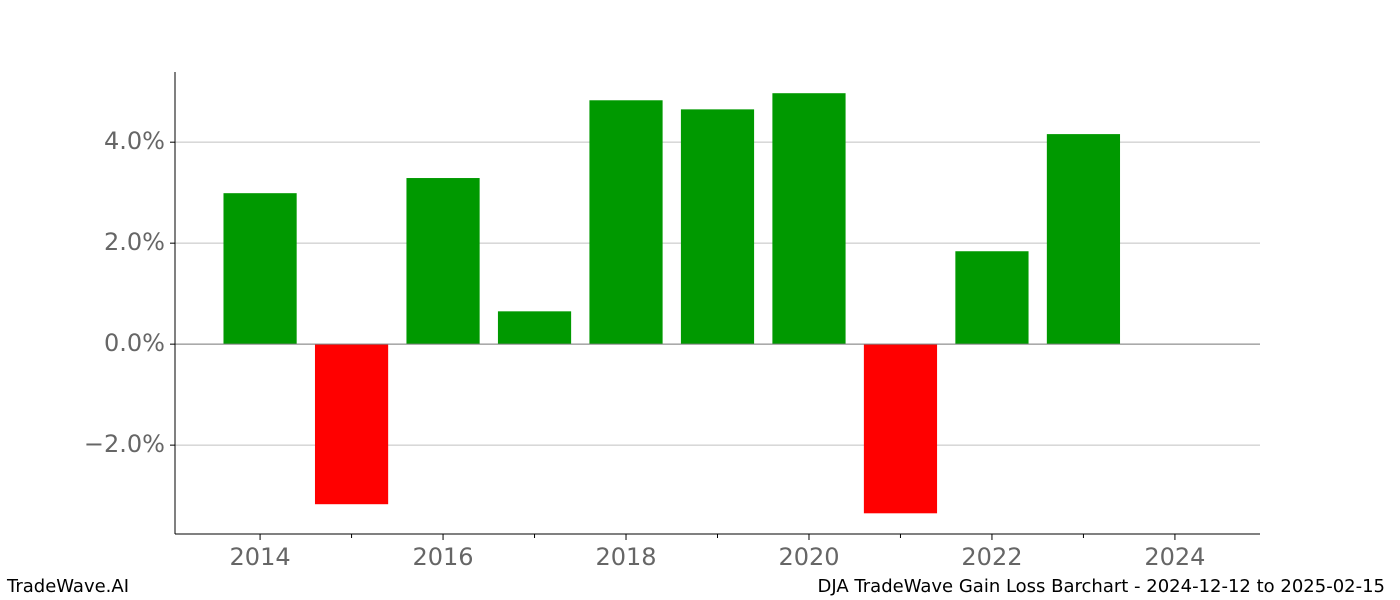 This screenshot has height=600, width=1400. What do you see at coordinates (67, 586) in the screenshot?
I see `footer-left: TradeWave.AI` at bounding box center [67, 586].